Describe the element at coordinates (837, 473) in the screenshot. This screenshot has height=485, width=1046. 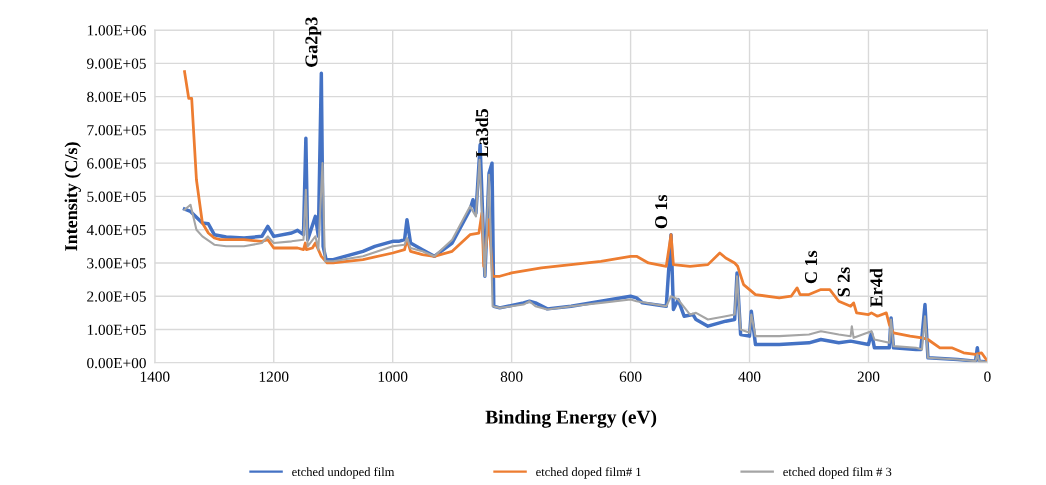
I see `legend-label: etched doped film # 3` at that location.